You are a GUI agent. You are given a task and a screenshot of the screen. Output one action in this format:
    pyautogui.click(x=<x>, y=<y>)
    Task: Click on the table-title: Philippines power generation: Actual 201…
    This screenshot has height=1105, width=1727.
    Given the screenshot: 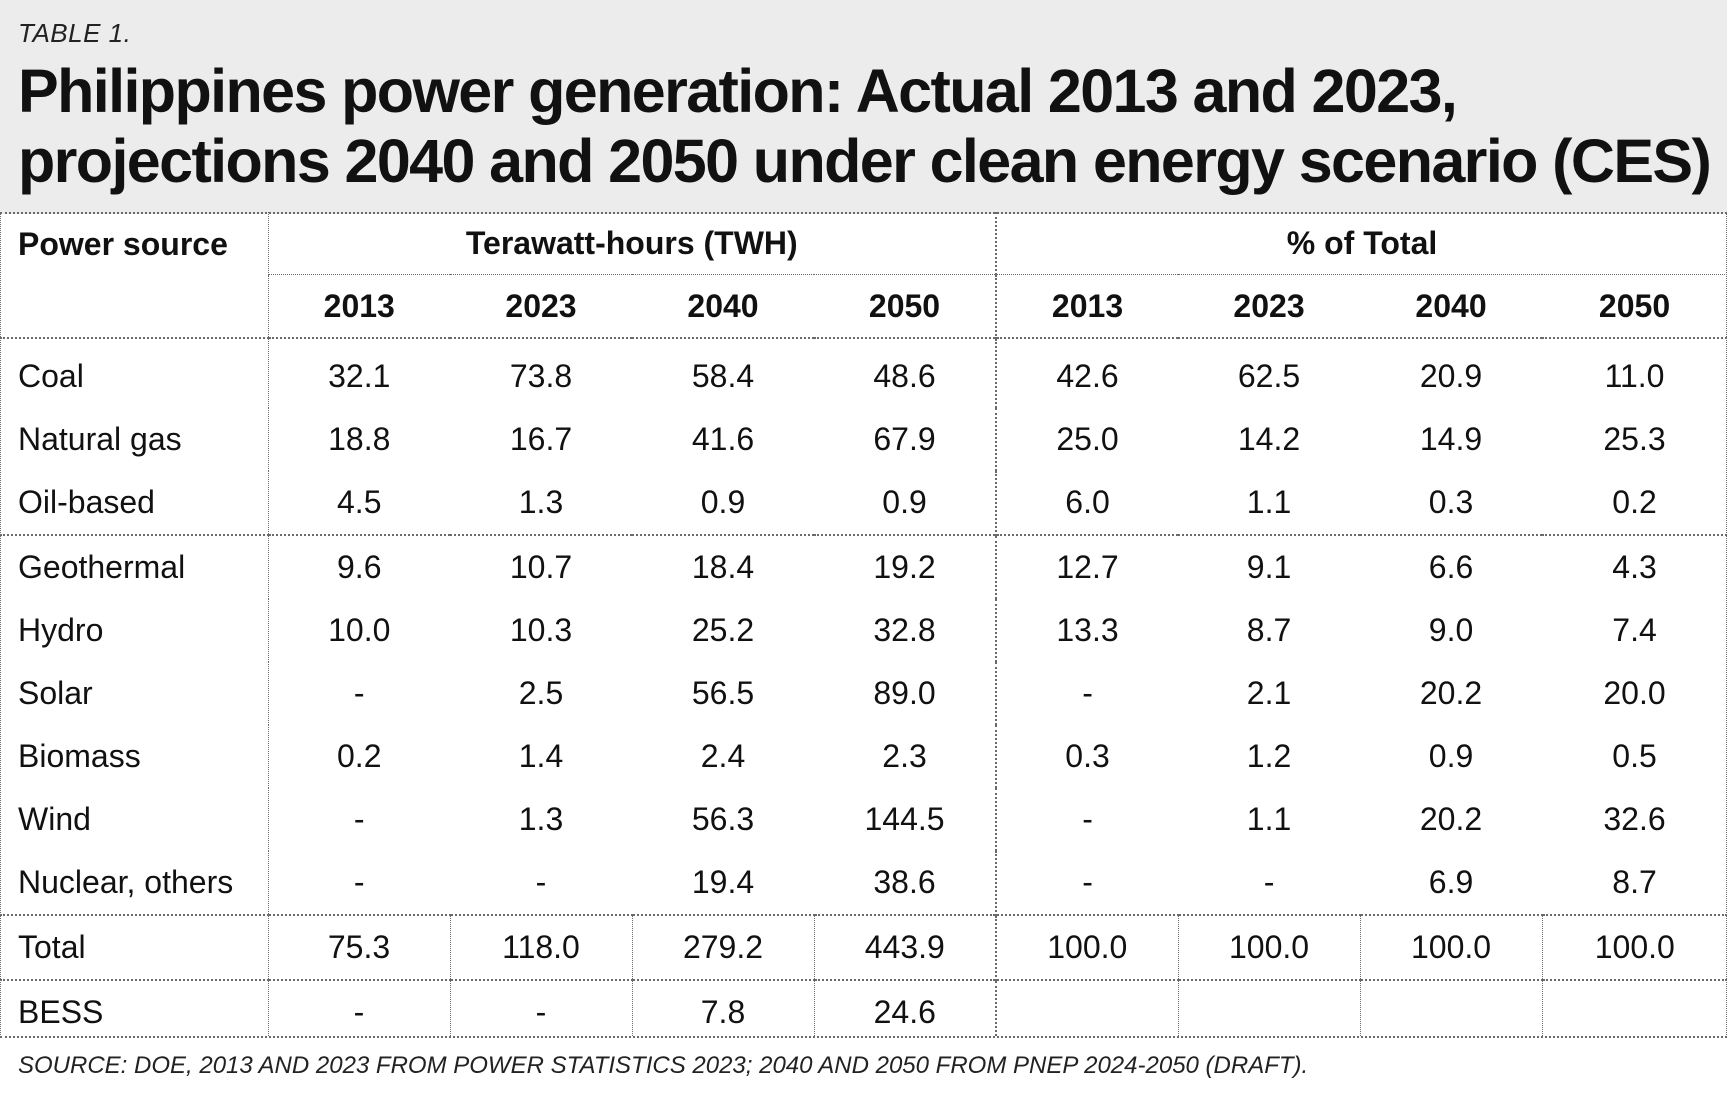 What is the action you would take?
    pyautogui.click(x=868, y=126)
    